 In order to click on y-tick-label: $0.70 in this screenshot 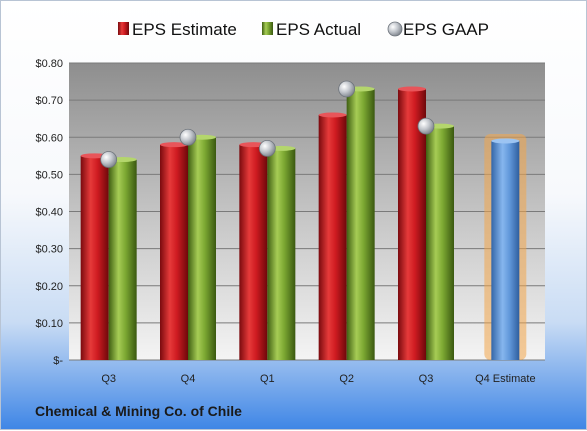, I will do `click(49, 101)`.